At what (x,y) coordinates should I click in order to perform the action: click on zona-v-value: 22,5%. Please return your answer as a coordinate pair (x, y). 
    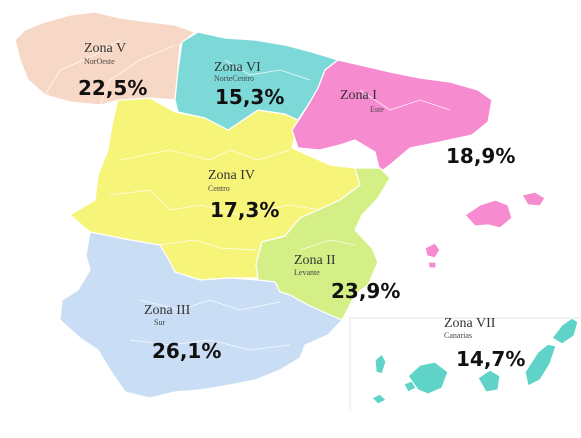
    Looking at the image, I should click on (112, 88).